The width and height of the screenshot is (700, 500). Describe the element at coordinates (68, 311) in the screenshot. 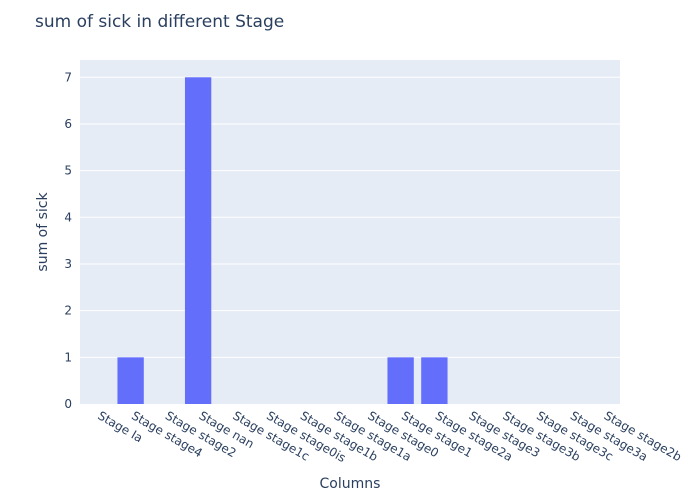

I see `y-tick-label: 2` at that location.